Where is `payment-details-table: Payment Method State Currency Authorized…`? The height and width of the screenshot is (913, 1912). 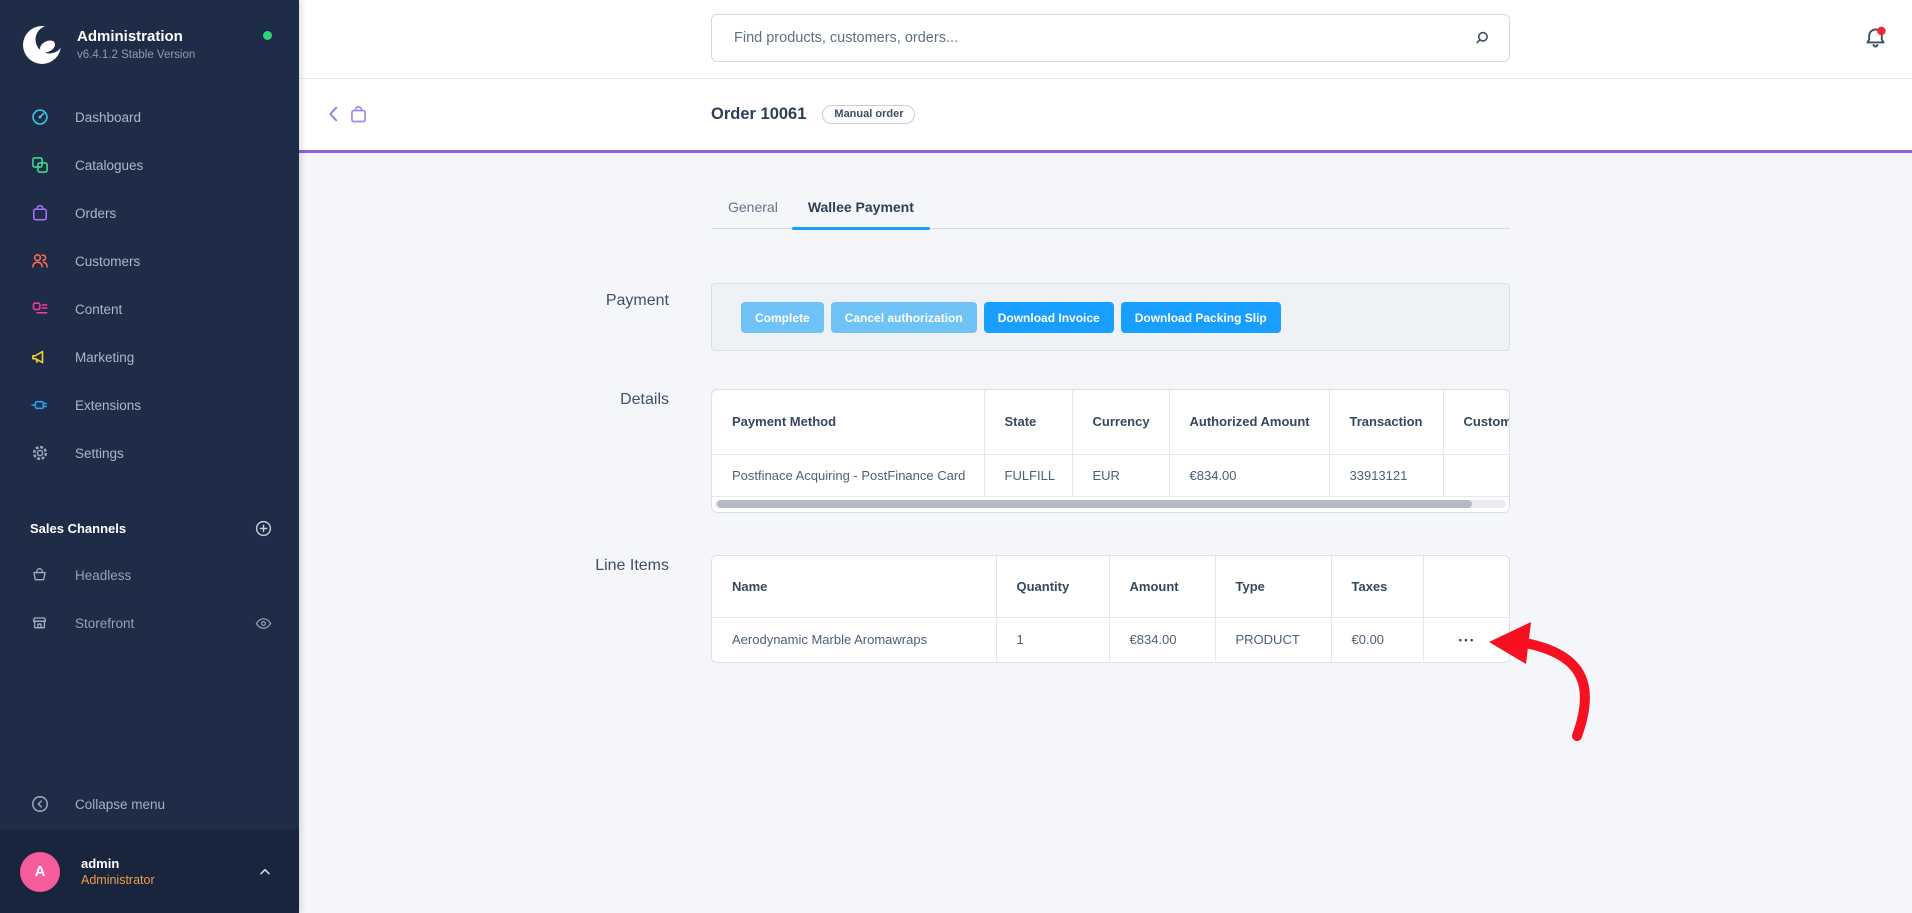 payment-details-table: Payment Method State Currency Authorized… is located at coordinates (1110, 451).